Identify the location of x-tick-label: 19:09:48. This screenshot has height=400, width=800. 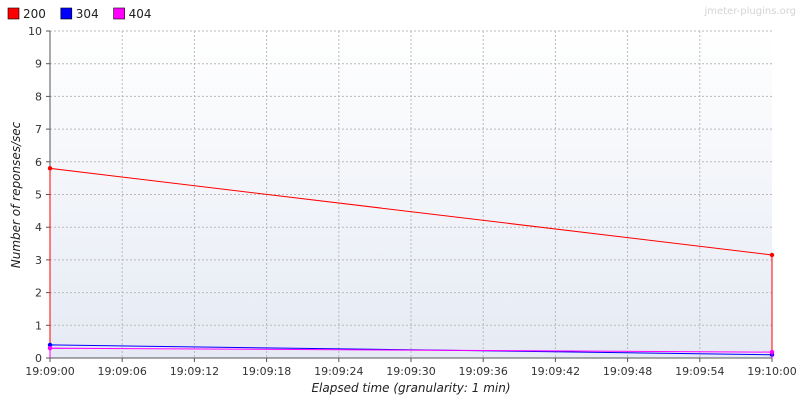
(627, 371).